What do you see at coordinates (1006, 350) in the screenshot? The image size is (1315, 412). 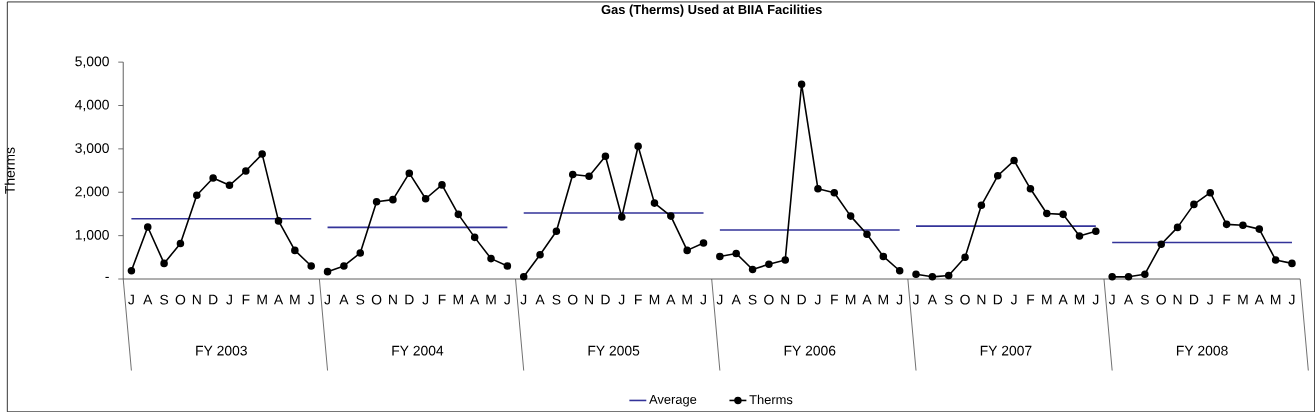 I see `text: FY 2007` at bounding box center [1006, 350].